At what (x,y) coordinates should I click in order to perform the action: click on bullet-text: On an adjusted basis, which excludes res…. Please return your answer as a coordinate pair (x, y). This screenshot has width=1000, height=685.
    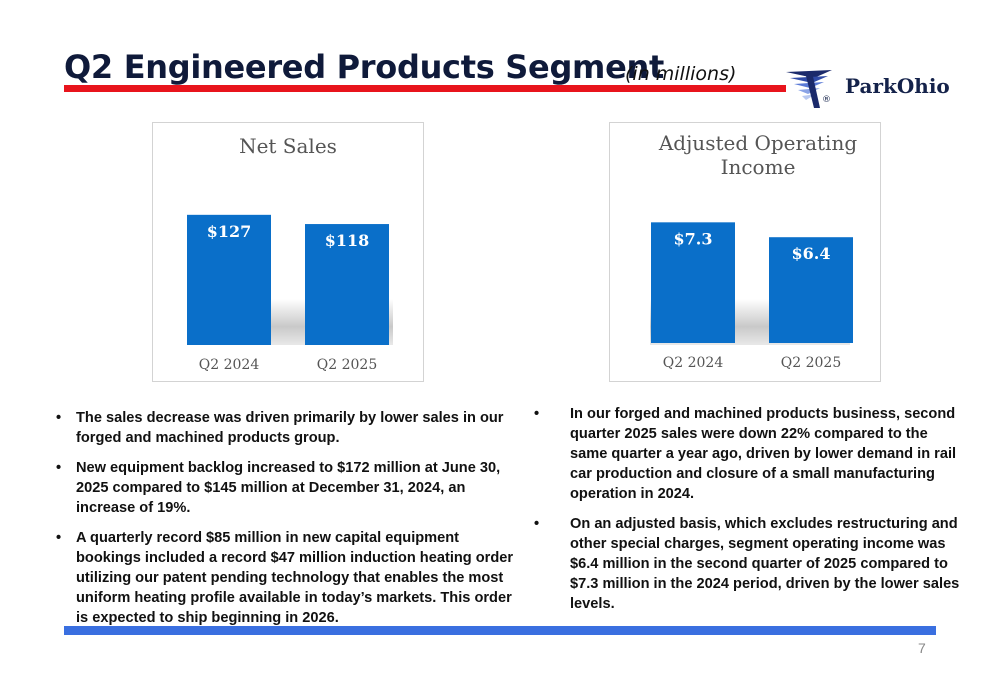
    Looking at the image, I should click on (765, 564).